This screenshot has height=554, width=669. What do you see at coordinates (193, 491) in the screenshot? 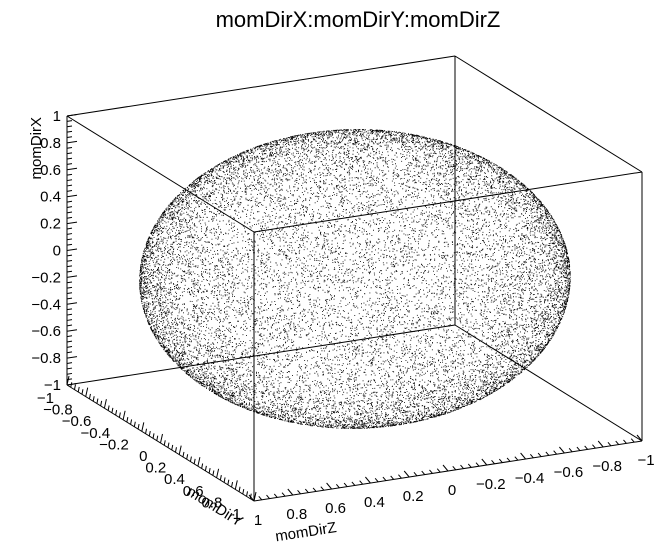
I see `y-axis-tick-label: 0.6` at bounding box center [193, 491].